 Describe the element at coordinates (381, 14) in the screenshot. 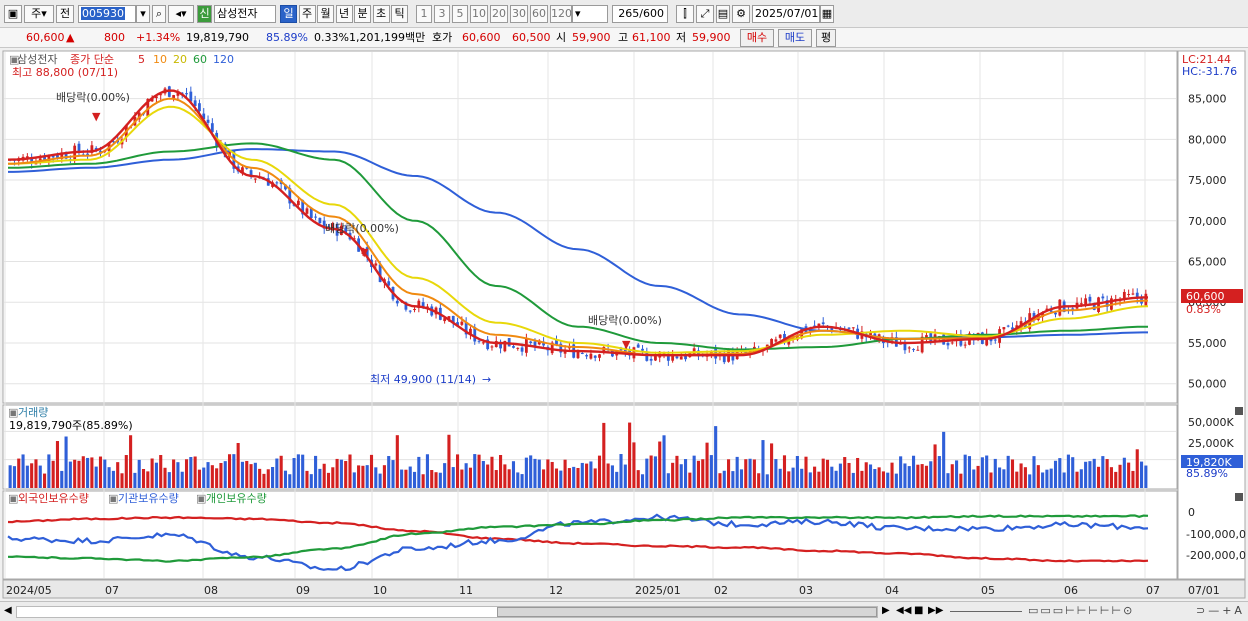

I see `period-5-button: 초` at that location.